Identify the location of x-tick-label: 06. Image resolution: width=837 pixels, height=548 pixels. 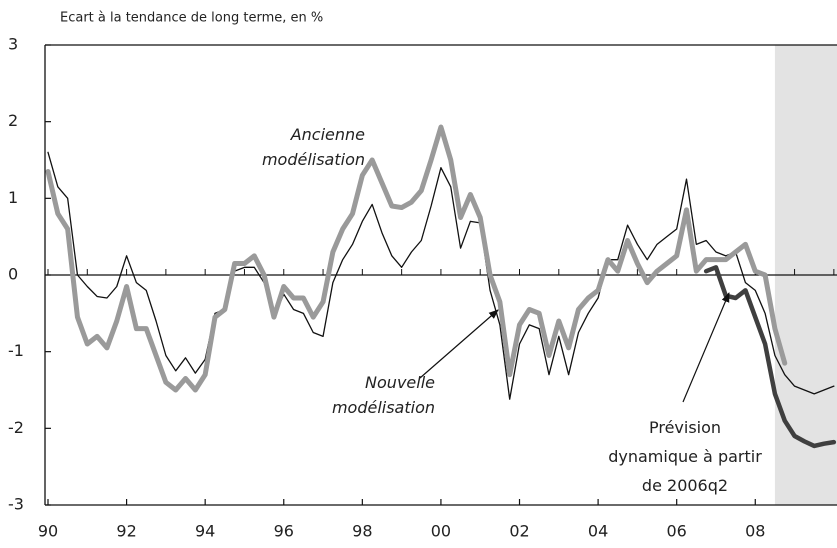
(677, 531).